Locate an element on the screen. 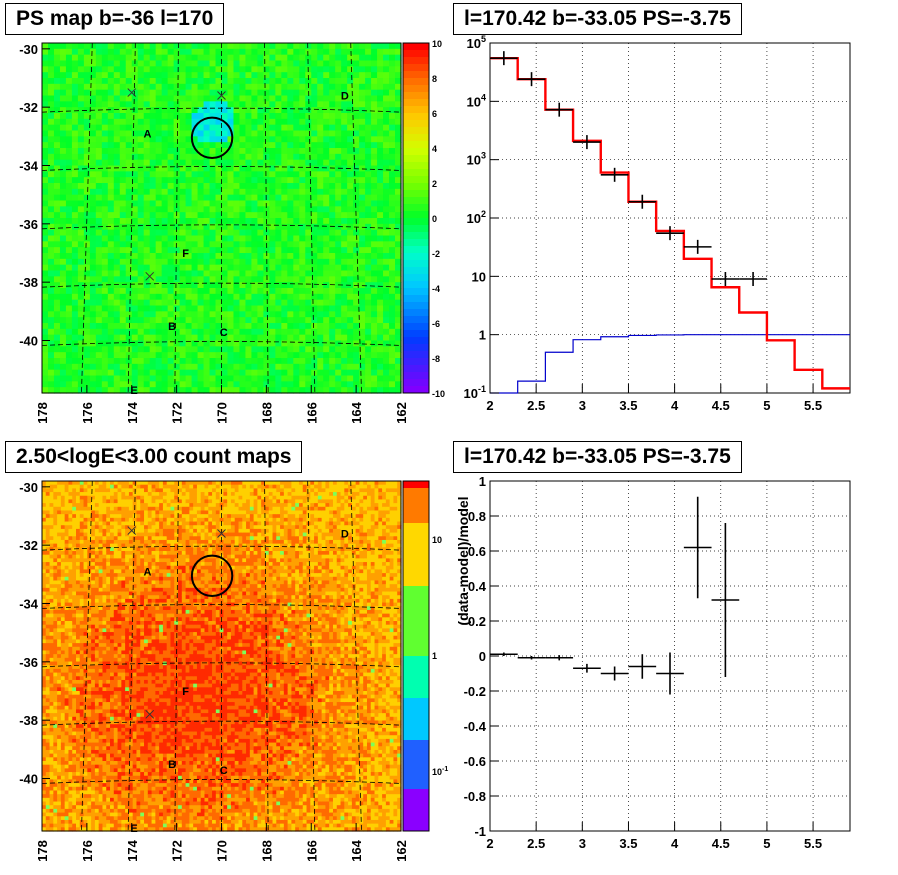 The width and height of the screenshot is (898, 875). x-tick-label: 162 is located at coordinates (401, 413).